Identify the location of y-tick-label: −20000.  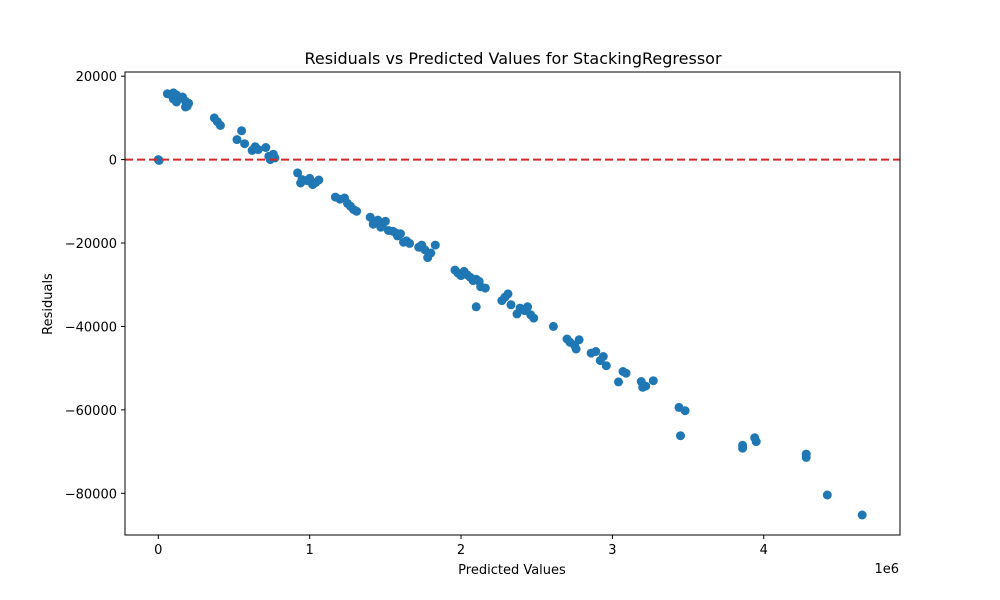
(91, 244).